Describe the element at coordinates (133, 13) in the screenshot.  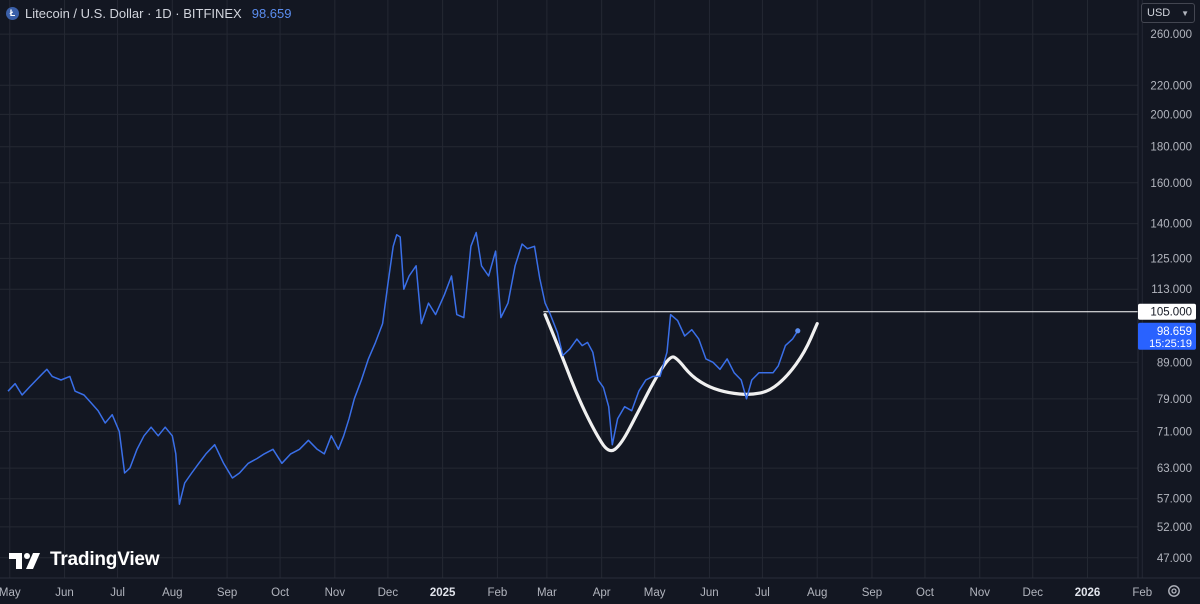
I see `symbol-title: Litecoin / U.S. Dollar · 1D · BITFINEX` at that location.